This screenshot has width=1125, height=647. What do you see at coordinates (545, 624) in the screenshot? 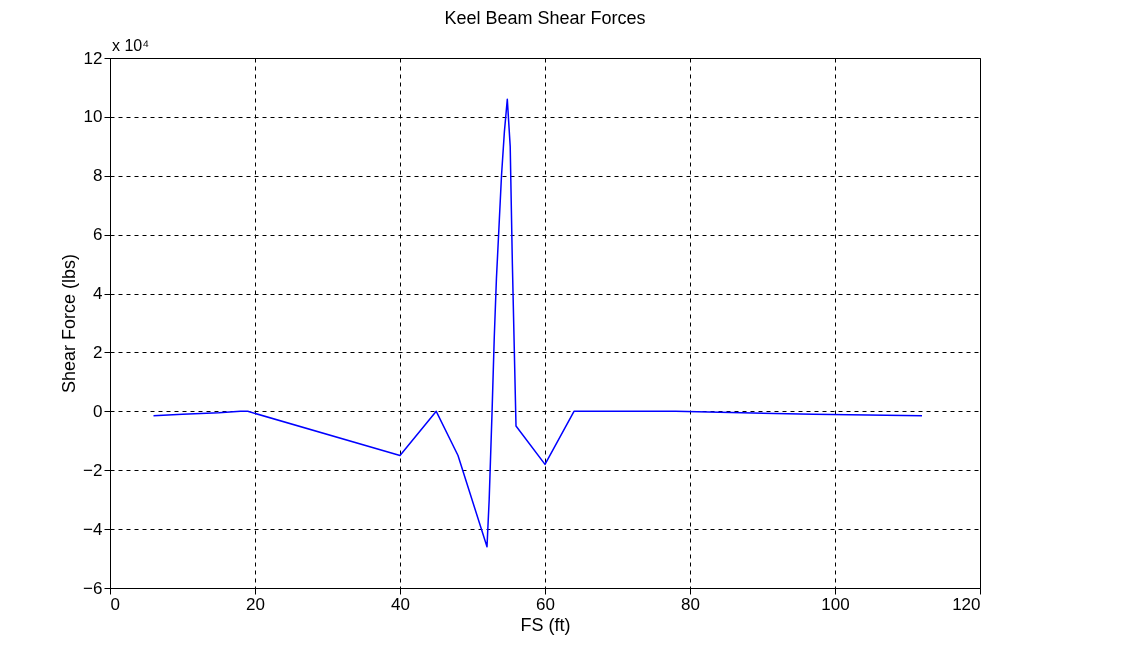
I see `x-axis-title: FS (ft)` at bounding box center [545, 624].